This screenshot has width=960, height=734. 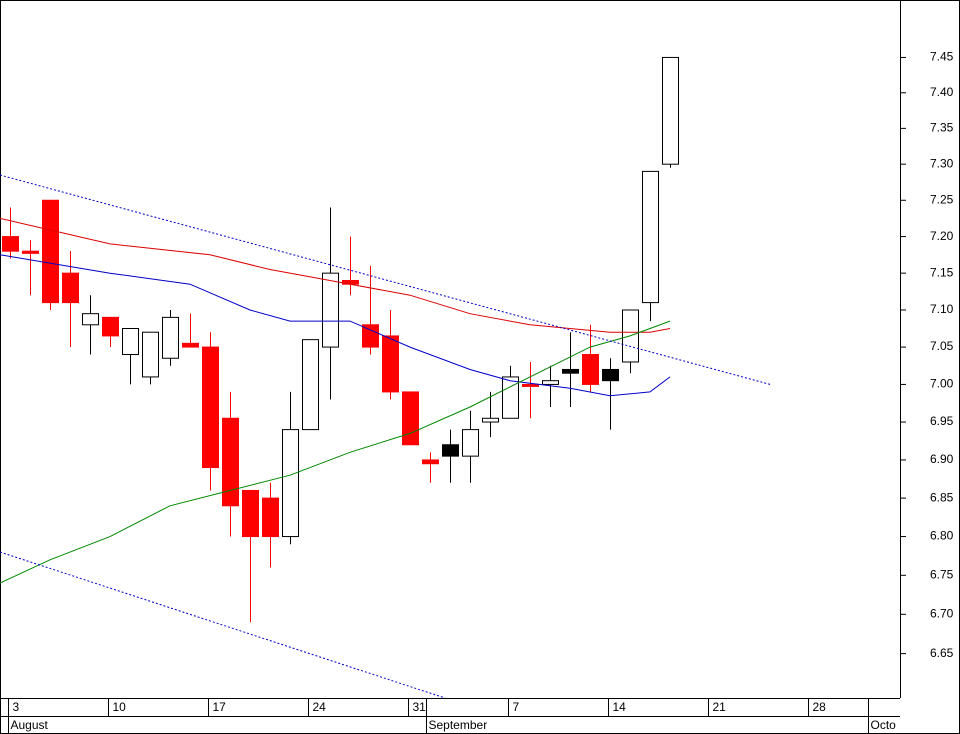 I want to click on y-tick-label: 7.20, so click(x=942, y=236).